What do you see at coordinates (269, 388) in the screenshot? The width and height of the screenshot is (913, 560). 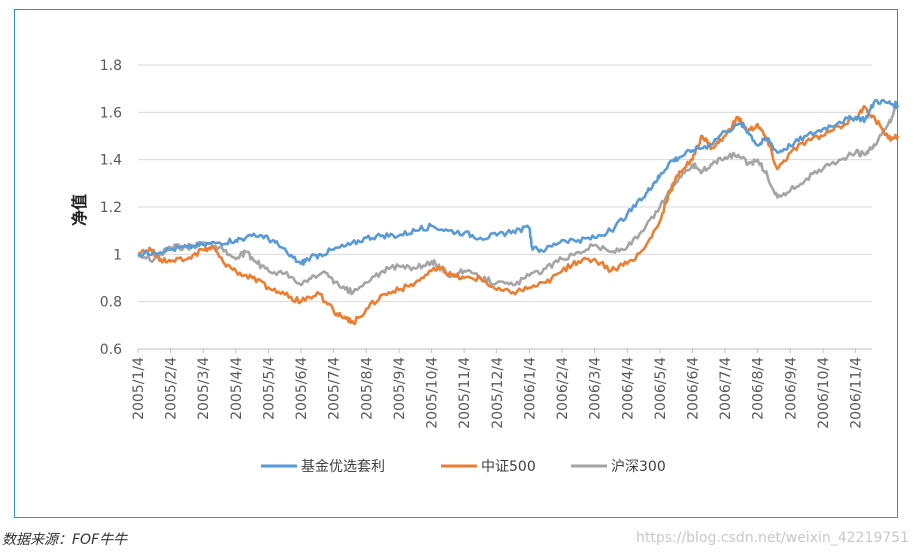 I see `x-tick-label: 2005/5/4` at bounding box center [269, 388].